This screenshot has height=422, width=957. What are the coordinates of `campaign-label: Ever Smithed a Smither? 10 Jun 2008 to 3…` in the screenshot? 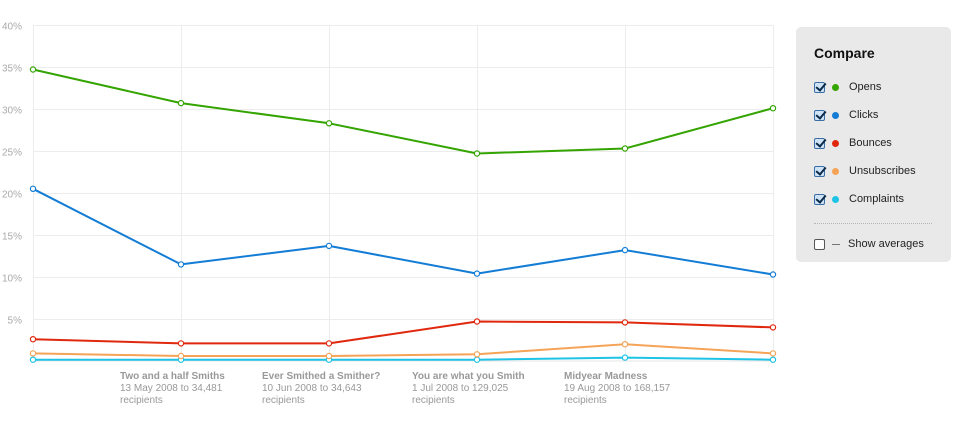 It's located at (337, 389).